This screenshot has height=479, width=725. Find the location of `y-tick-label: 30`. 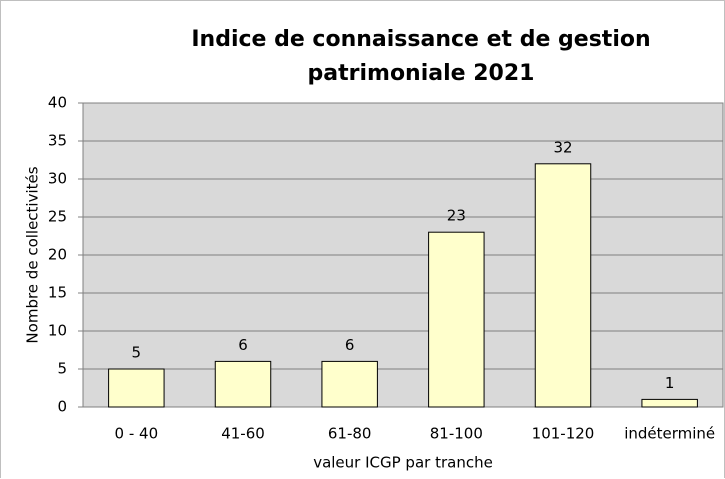

y-tick-label: 30 is located at coordinates (57, 179).